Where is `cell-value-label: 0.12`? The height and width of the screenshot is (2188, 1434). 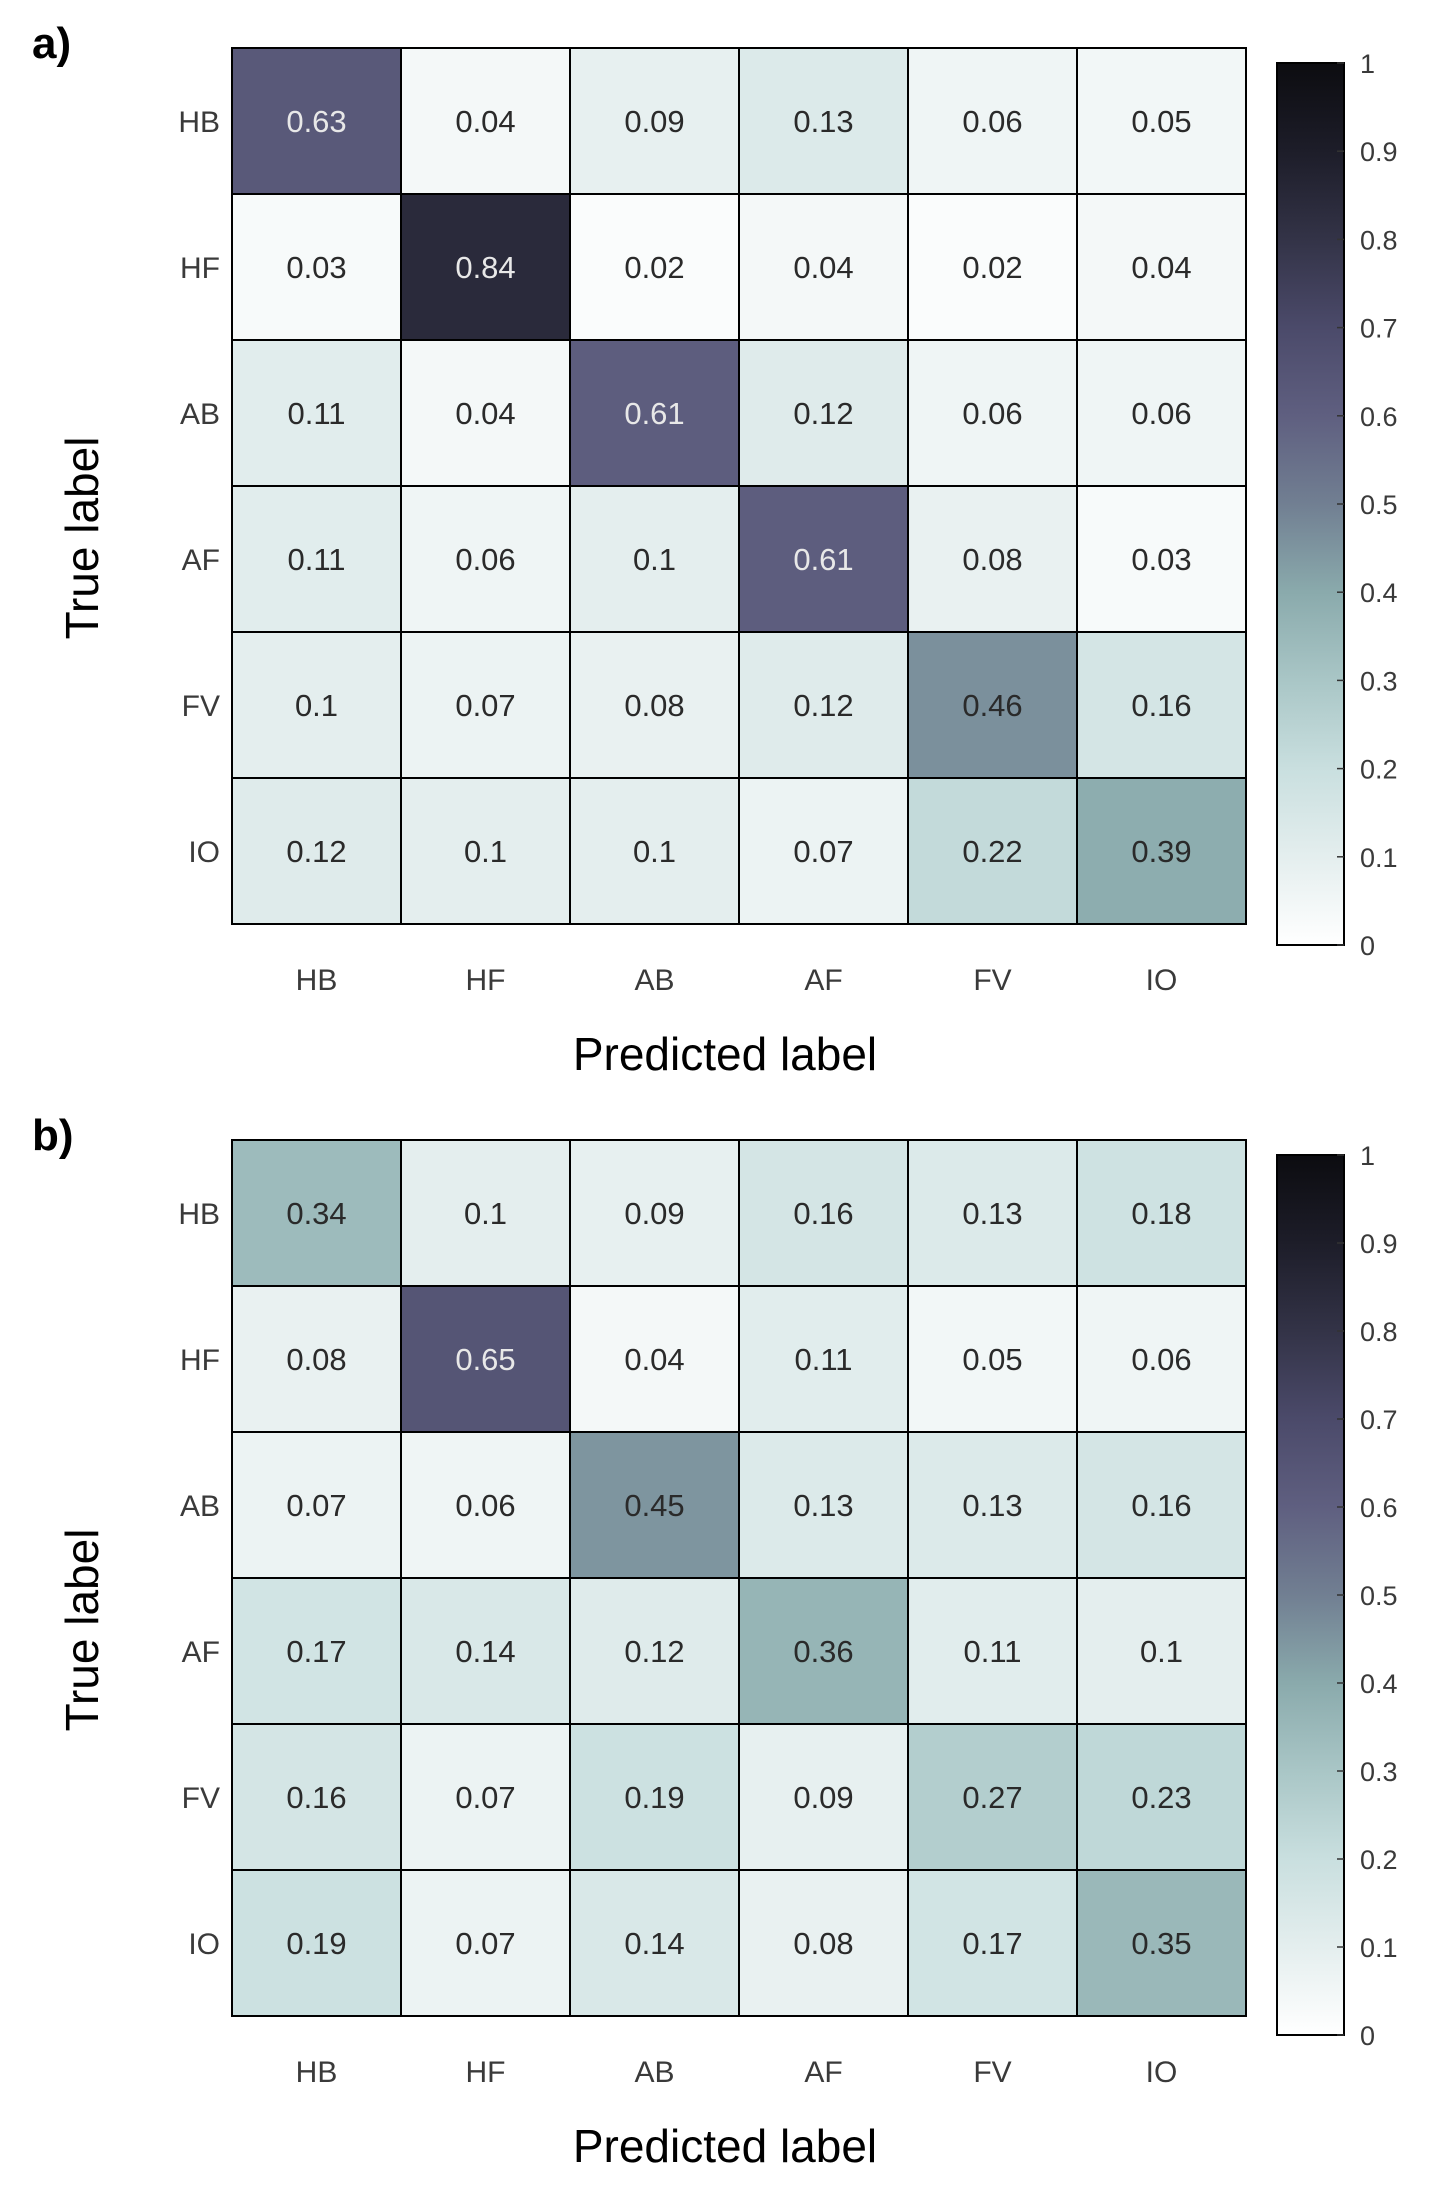 cell-value-label: 0.12 is located at coordinates (654, 1651).